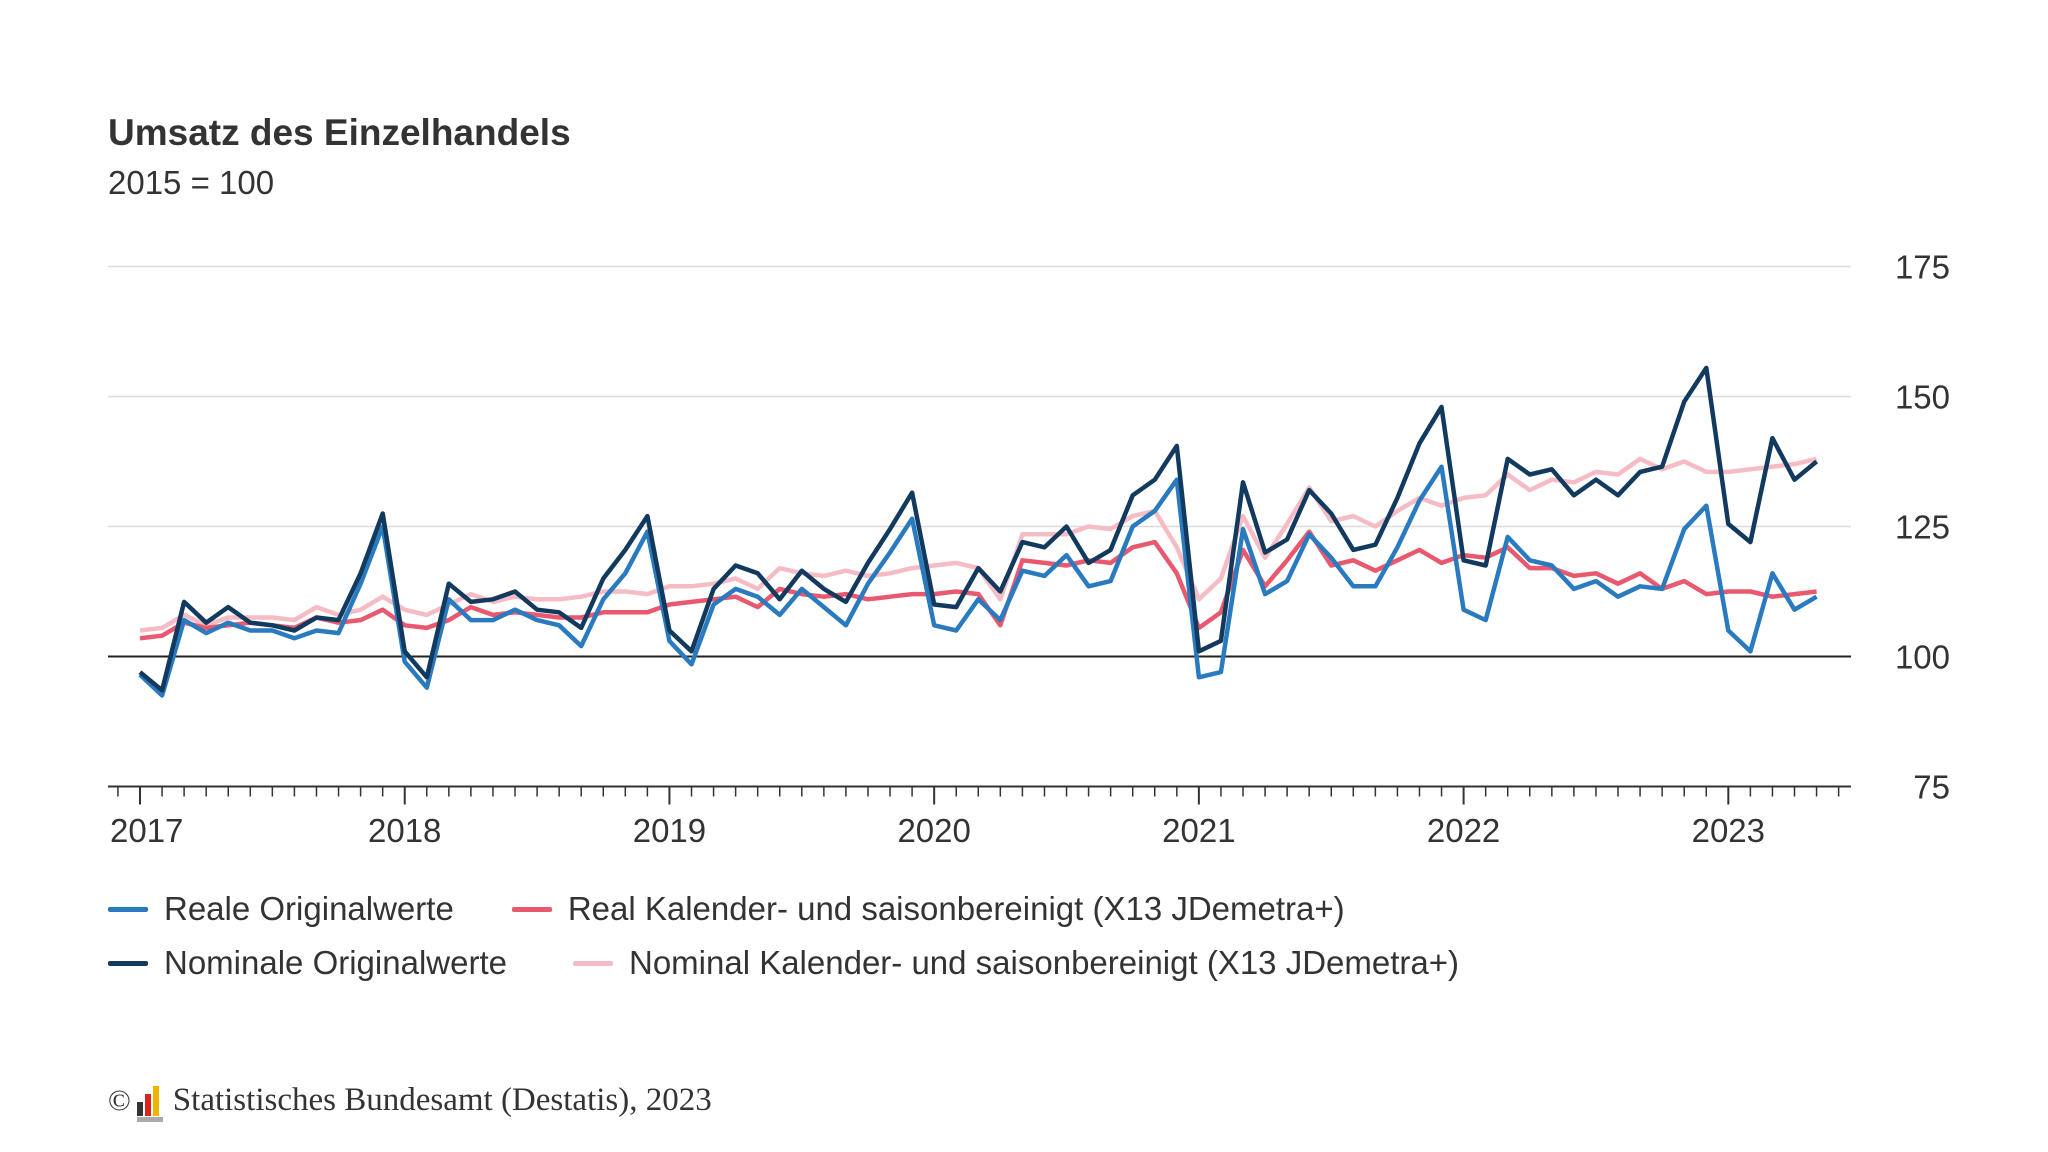 The image size is (2048, 1152). What do you see at coordinates (1922, 527) in the screenshot?
I see `y-tick-label: 125` at bounding box center [1922, 527].